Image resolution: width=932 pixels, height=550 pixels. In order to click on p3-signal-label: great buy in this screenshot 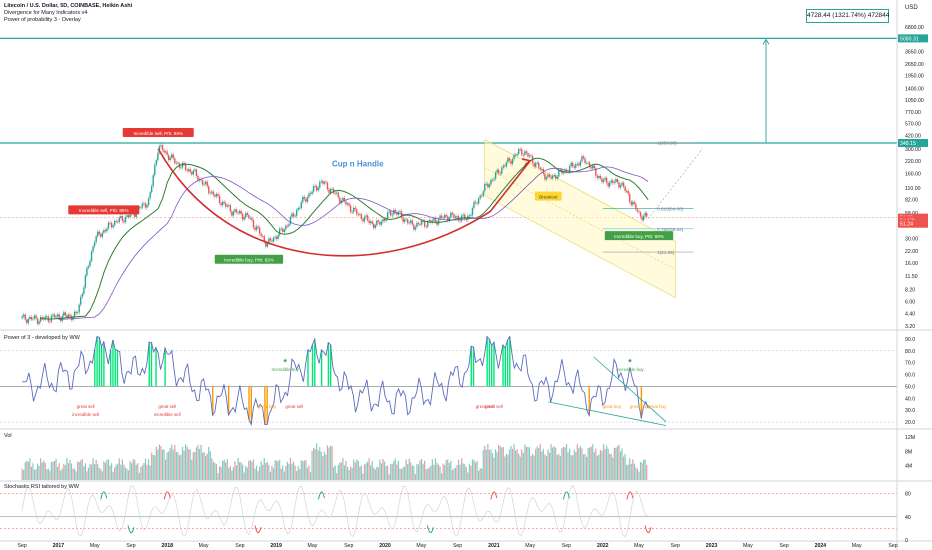, I will do `click(612, 406)`.